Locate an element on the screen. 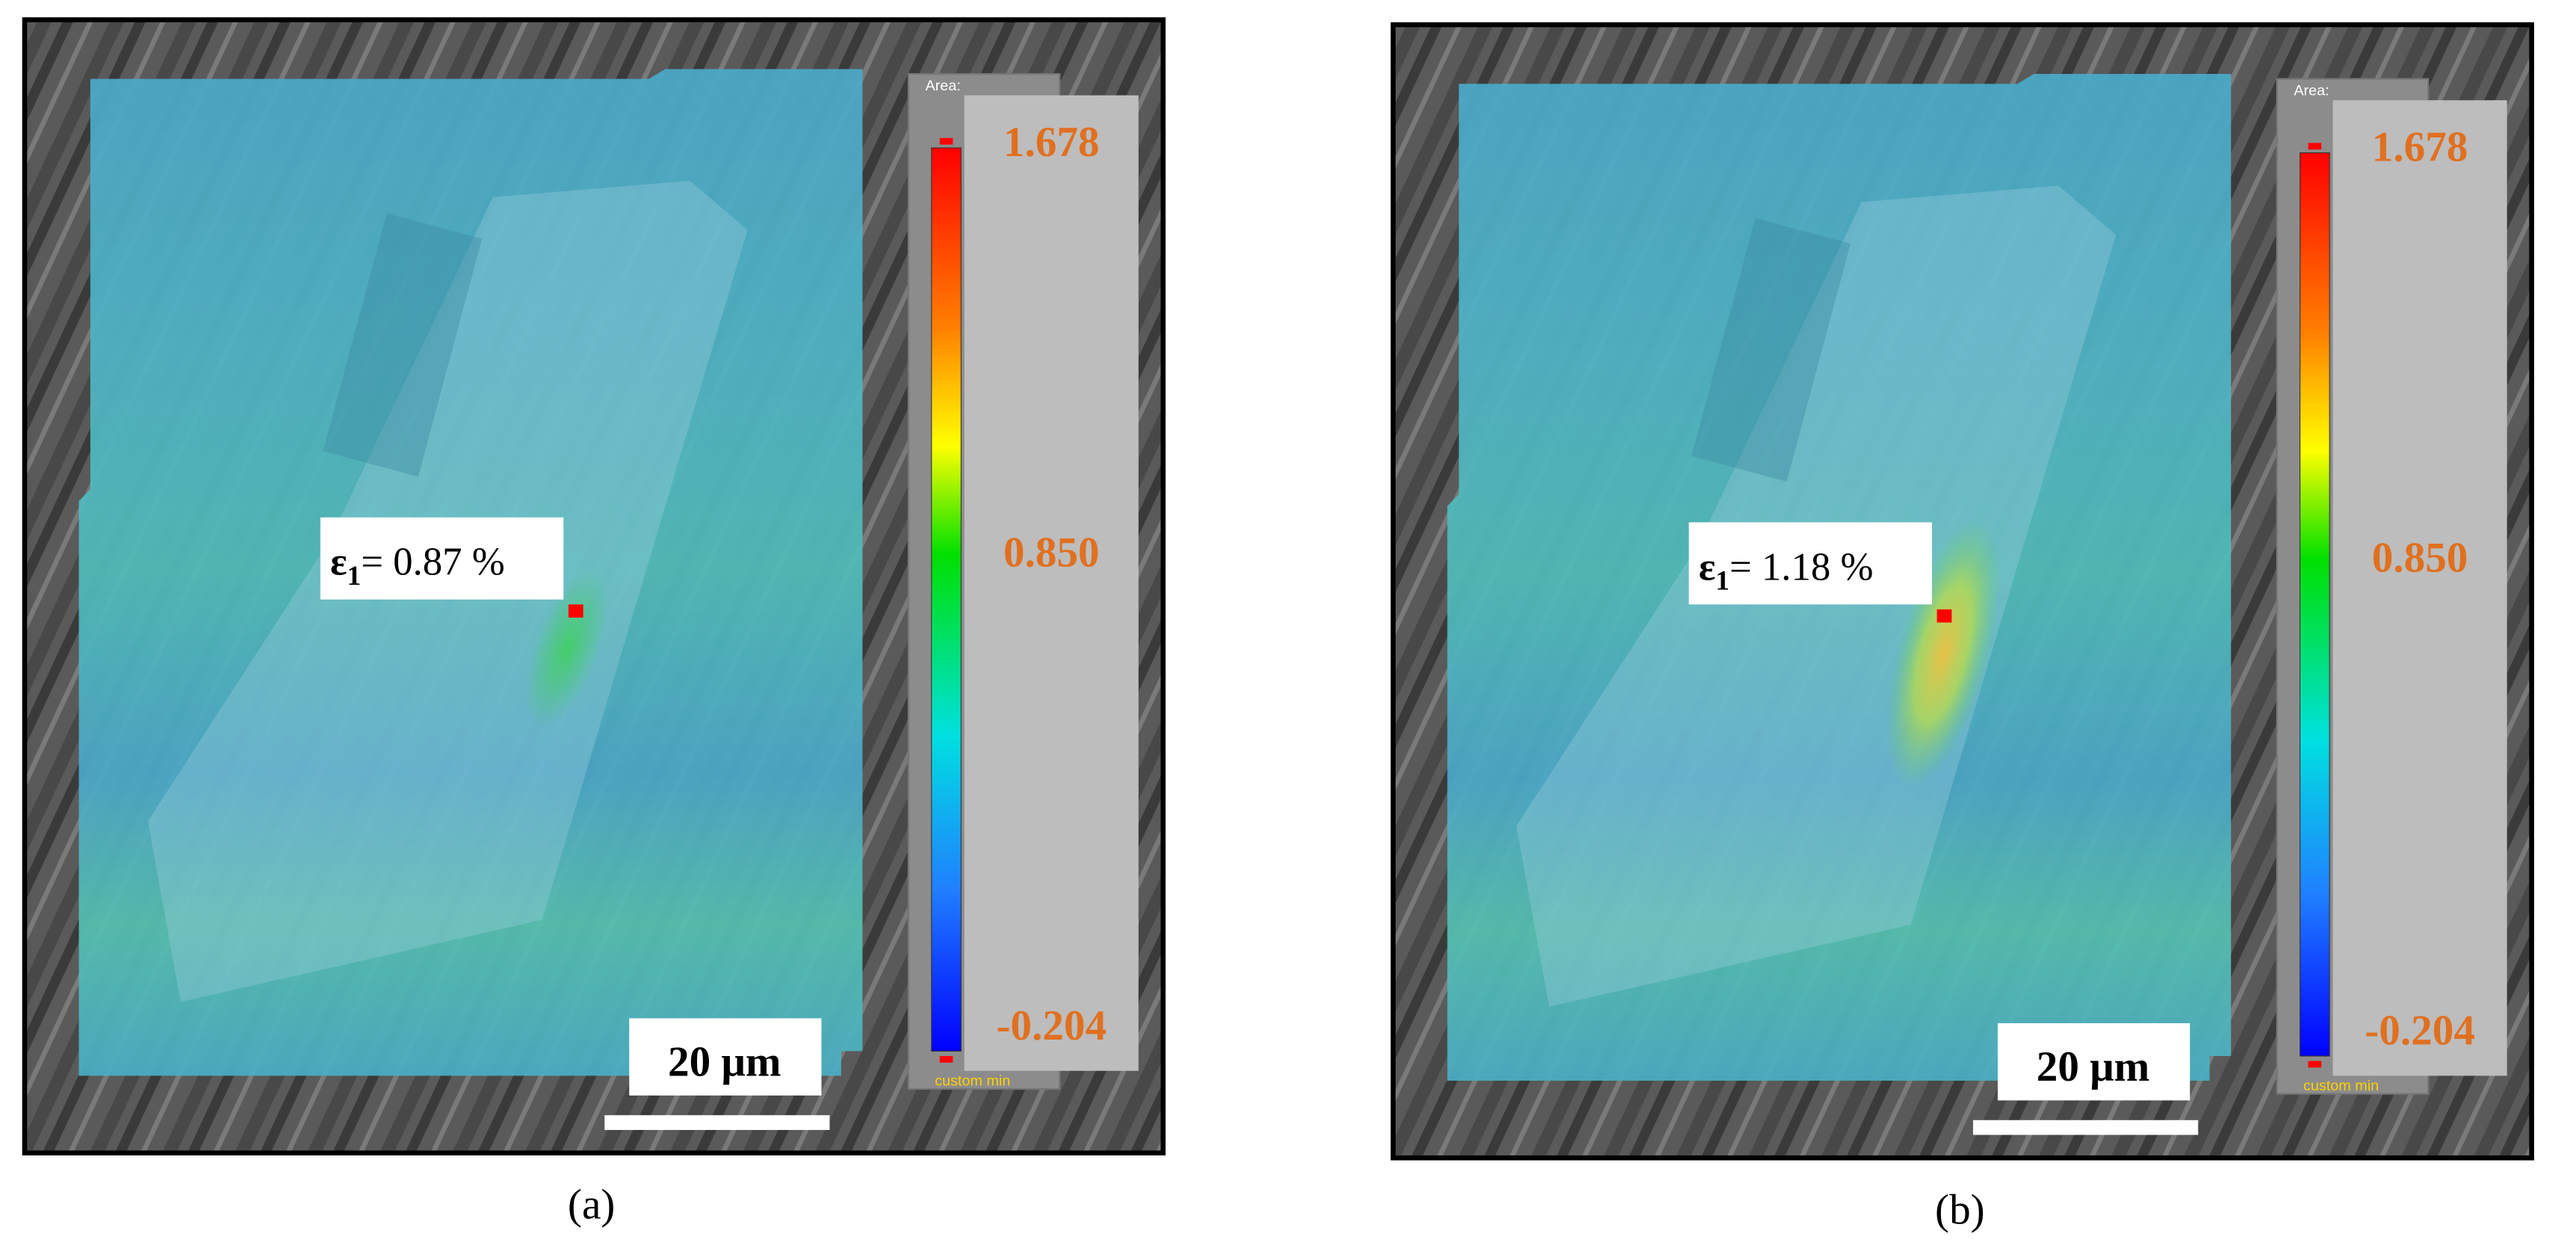 The image size is (2576, 1245). annotation-text: = 1.18 % is located at coordinates (1801, 567).